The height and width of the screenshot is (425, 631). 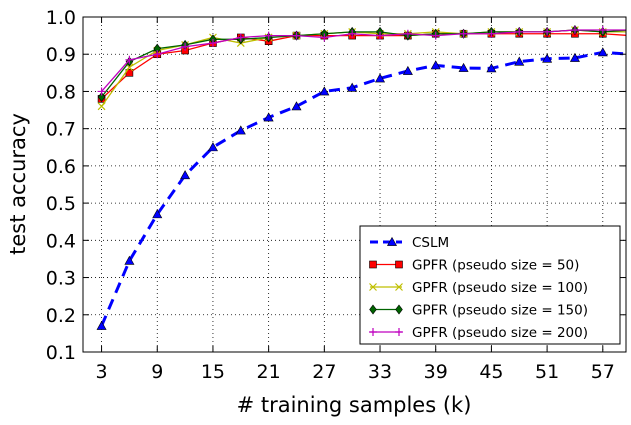 What do you see at coordinates (61, 353) in the screenshot?
I see `y-tick-label: 0.1` at bounding box center [61, 353].